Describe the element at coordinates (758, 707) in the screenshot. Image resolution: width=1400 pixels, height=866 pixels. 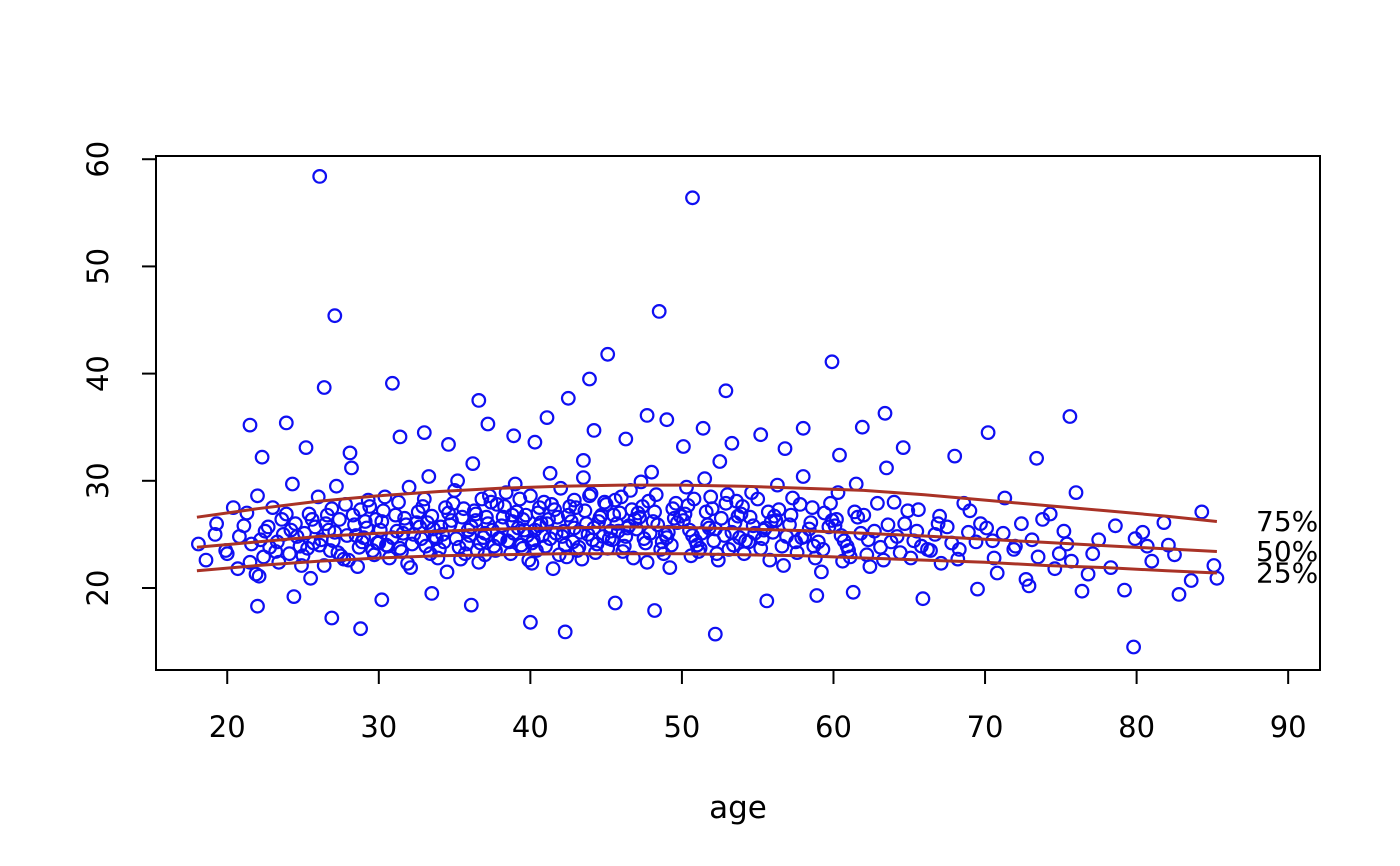
I see `x-axis: 20 30 40 50 60 70 80 90` at that location.